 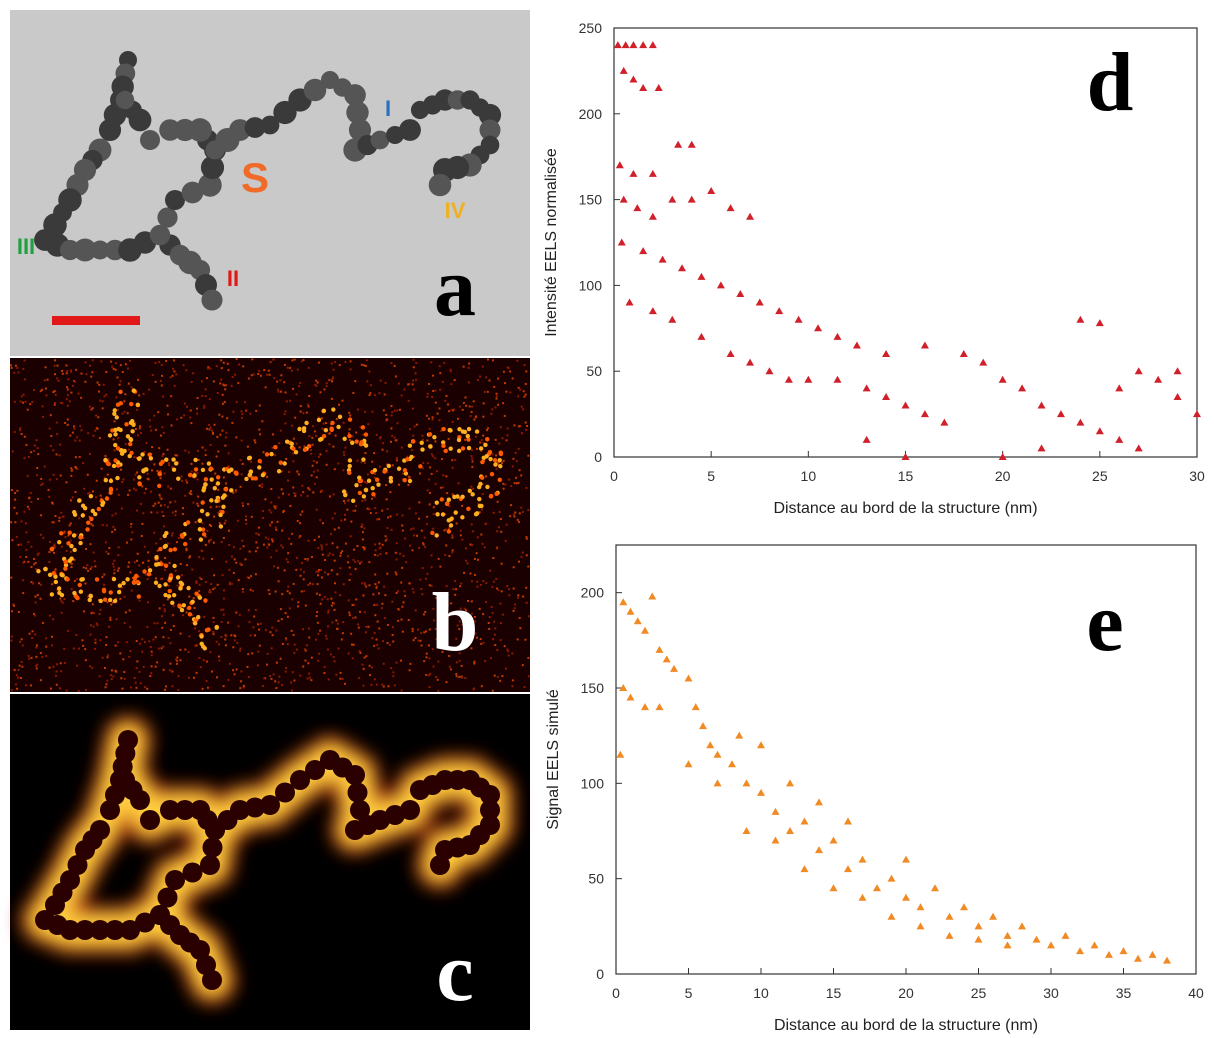 What do you see at coordinates (598, 457) in the screenshot?
I see `y-tick-label: 0` at bounding box center [598, 457].